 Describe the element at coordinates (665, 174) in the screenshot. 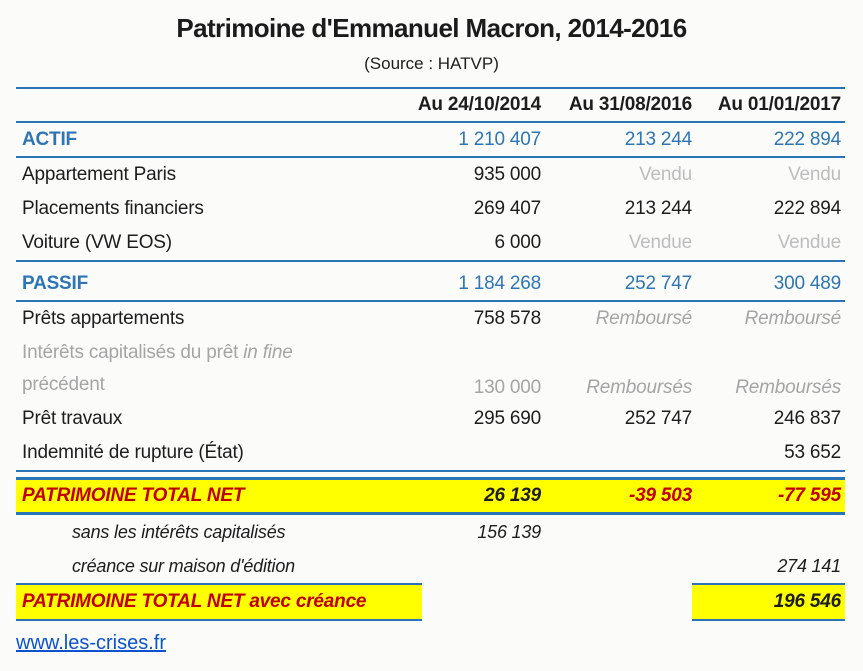

I see `value-2016: Vendu` at that location.